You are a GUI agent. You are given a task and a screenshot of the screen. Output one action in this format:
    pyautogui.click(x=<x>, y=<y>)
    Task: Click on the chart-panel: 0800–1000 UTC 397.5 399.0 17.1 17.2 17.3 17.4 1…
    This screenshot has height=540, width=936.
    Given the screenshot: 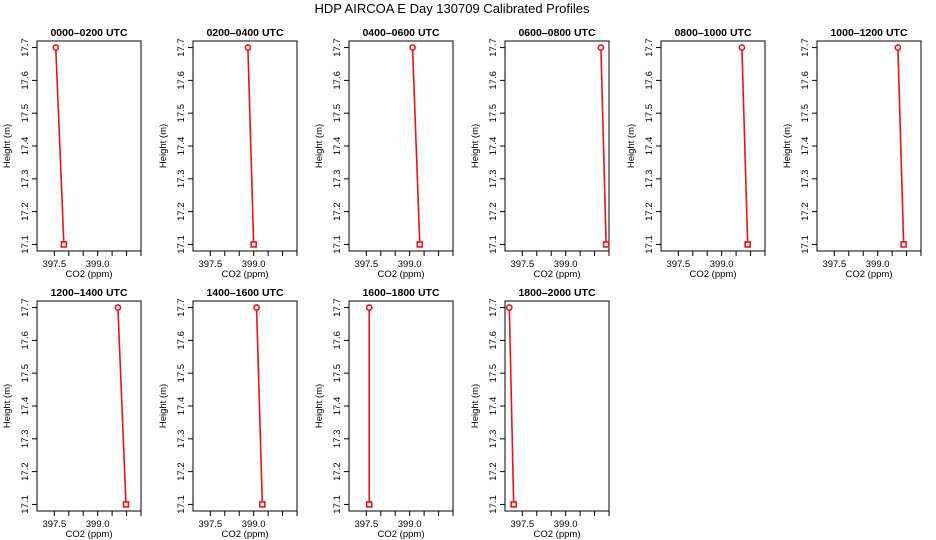 What is the action you would take?
    pyautogui.click(x=696, y=153)
    